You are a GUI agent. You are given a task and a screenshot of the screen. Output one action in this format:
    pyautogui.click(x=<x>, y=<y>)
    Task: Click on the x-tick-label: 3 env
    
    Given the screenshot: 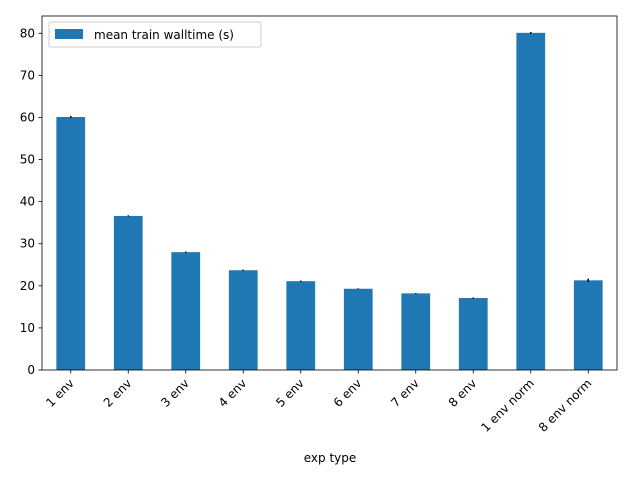 What is the action you would take?
    pyautogui.click(x=175, y=393)
    